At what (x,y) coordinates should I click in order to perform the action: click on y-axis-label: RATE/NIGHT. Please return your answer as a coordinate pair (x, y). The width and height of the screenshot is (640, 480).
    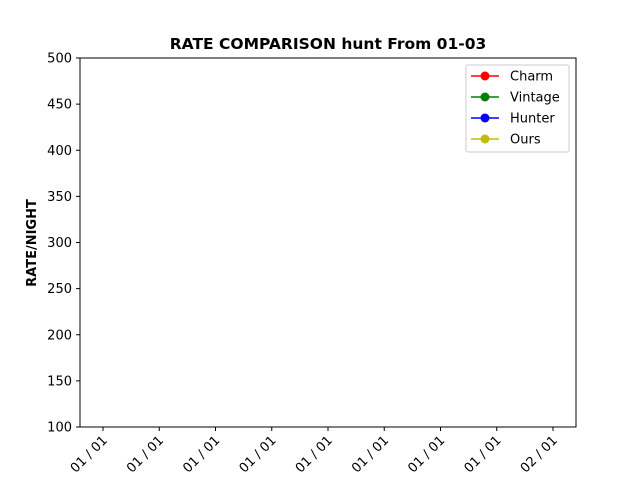
    Looking at the image, I should click on (32, 243).